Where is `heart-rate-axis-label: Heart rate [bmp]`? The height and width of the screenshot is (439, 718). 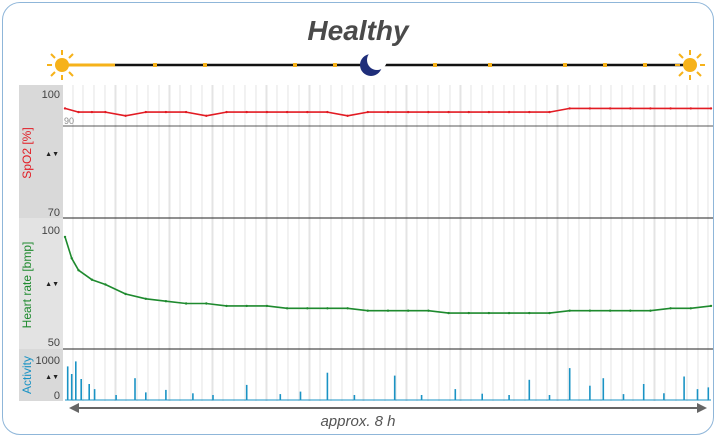
heart-rate-axis-label: Heart rate [bmp] is located at coordinates (27, 285).